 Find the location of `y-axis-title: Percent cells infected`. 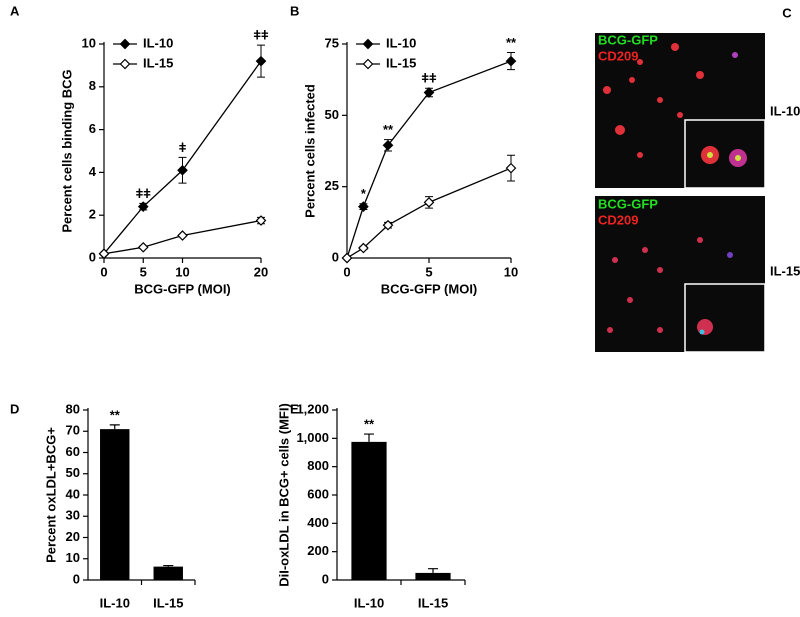

y-axis-title: Percent cells infected is located at coordinates (309, 151).